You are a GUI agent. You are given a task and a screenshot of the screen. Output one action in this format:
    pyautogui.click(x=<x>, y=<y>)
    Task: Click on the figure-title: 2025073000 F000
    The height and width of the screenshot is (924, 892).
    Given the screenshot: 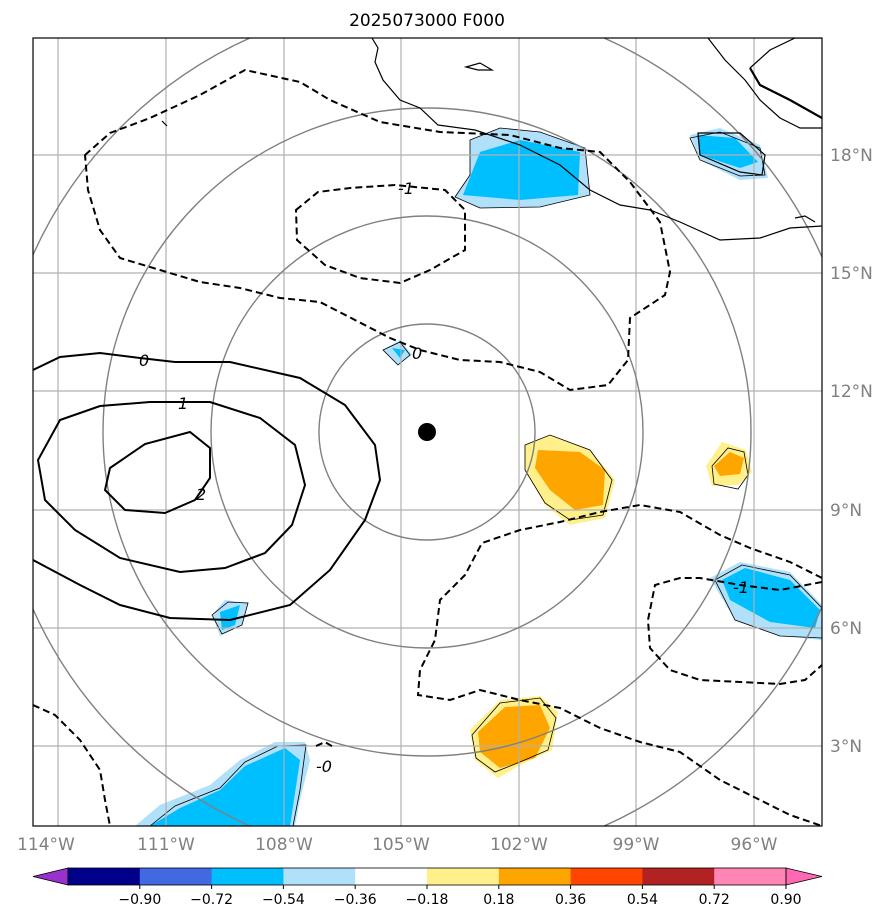 What is the action you would take?
    pyautogui.click(x=427, y=21)
    